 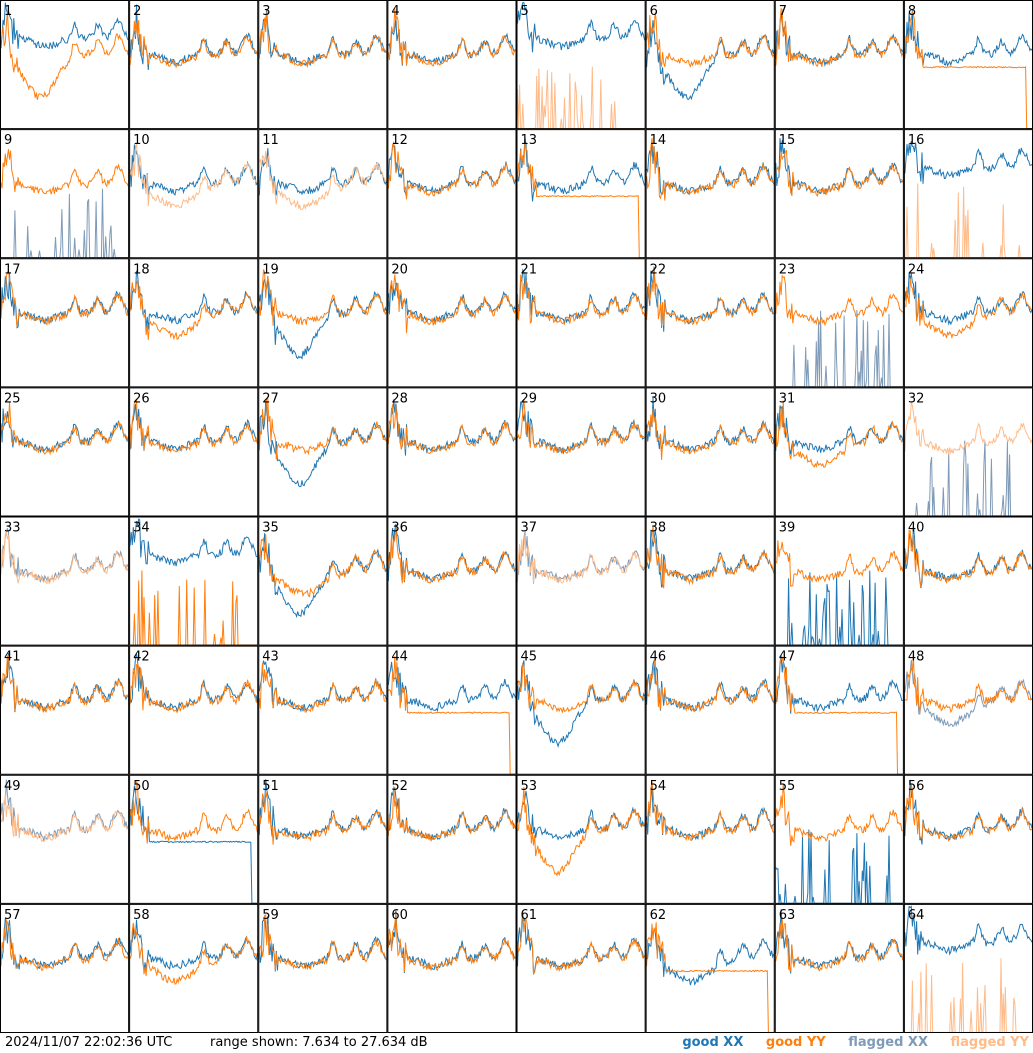 What do you see at coordinates (193, 542) in the screenshot?
I see `panel-34-xx-series` at bounding box center [193, 542].